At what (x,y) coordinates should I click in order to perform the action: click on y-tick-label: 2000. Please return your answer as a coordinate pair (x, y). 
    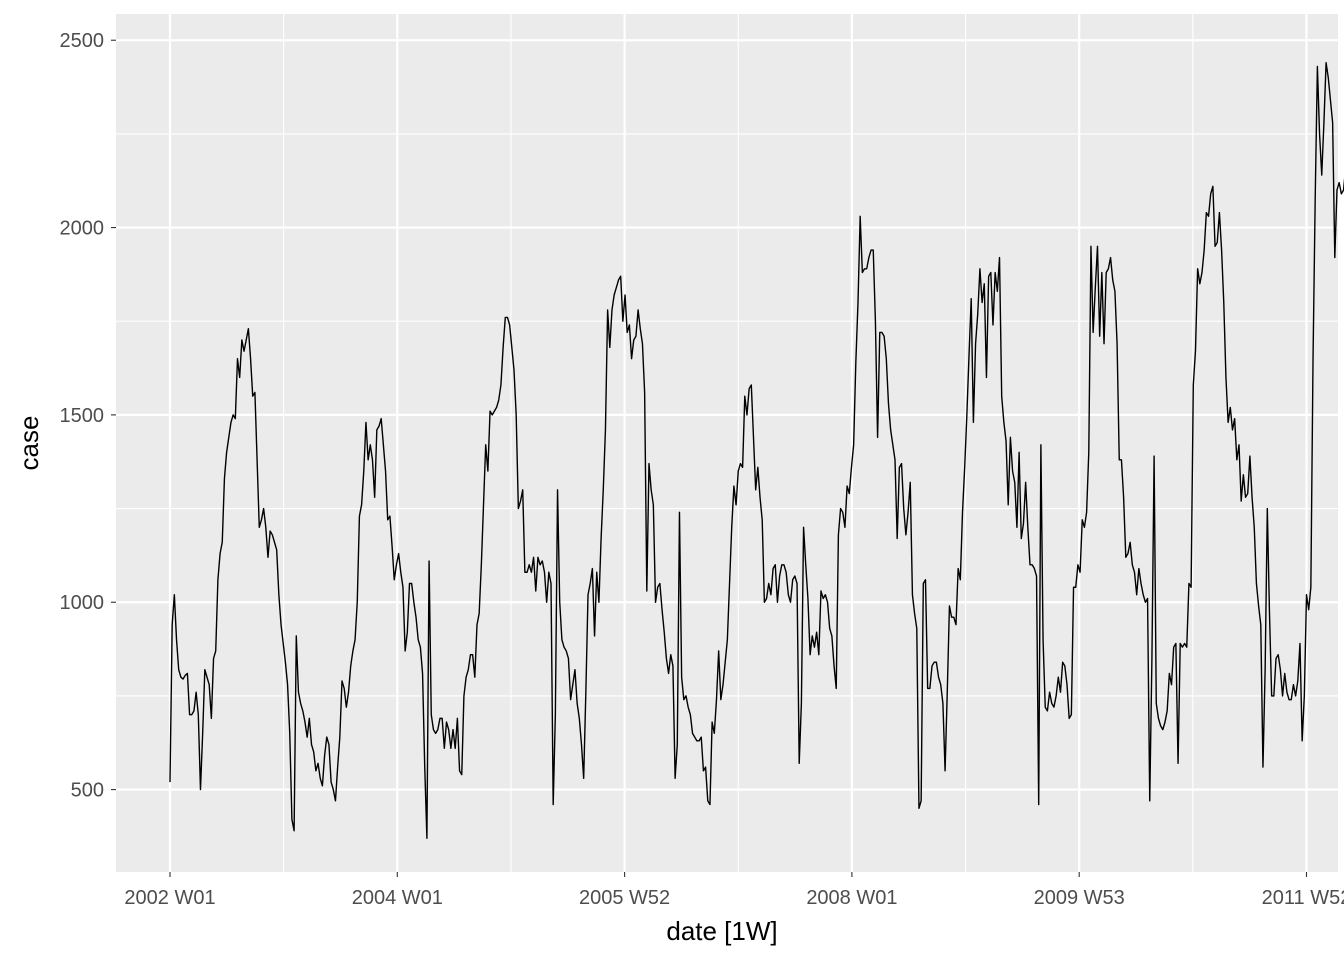
    Looking at the image, I should click on (82, 229).